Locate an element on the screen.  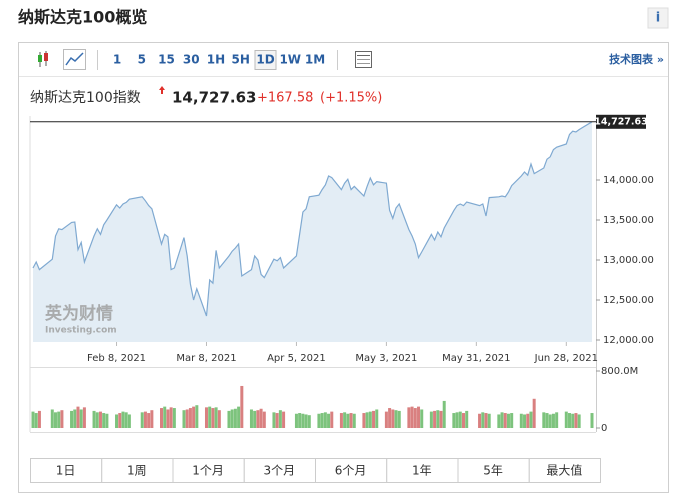
interval-button: 30 is located at coordinates (191, 60).